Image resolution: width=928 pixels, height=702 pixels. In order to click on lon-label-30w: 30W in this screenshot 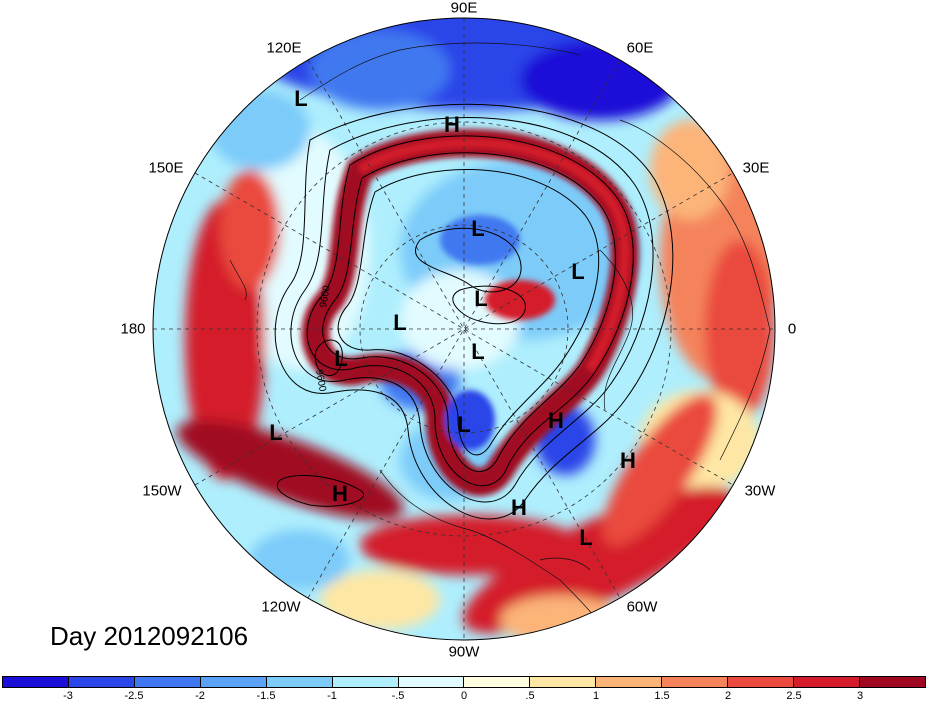, I will do `click(760, 491)`.